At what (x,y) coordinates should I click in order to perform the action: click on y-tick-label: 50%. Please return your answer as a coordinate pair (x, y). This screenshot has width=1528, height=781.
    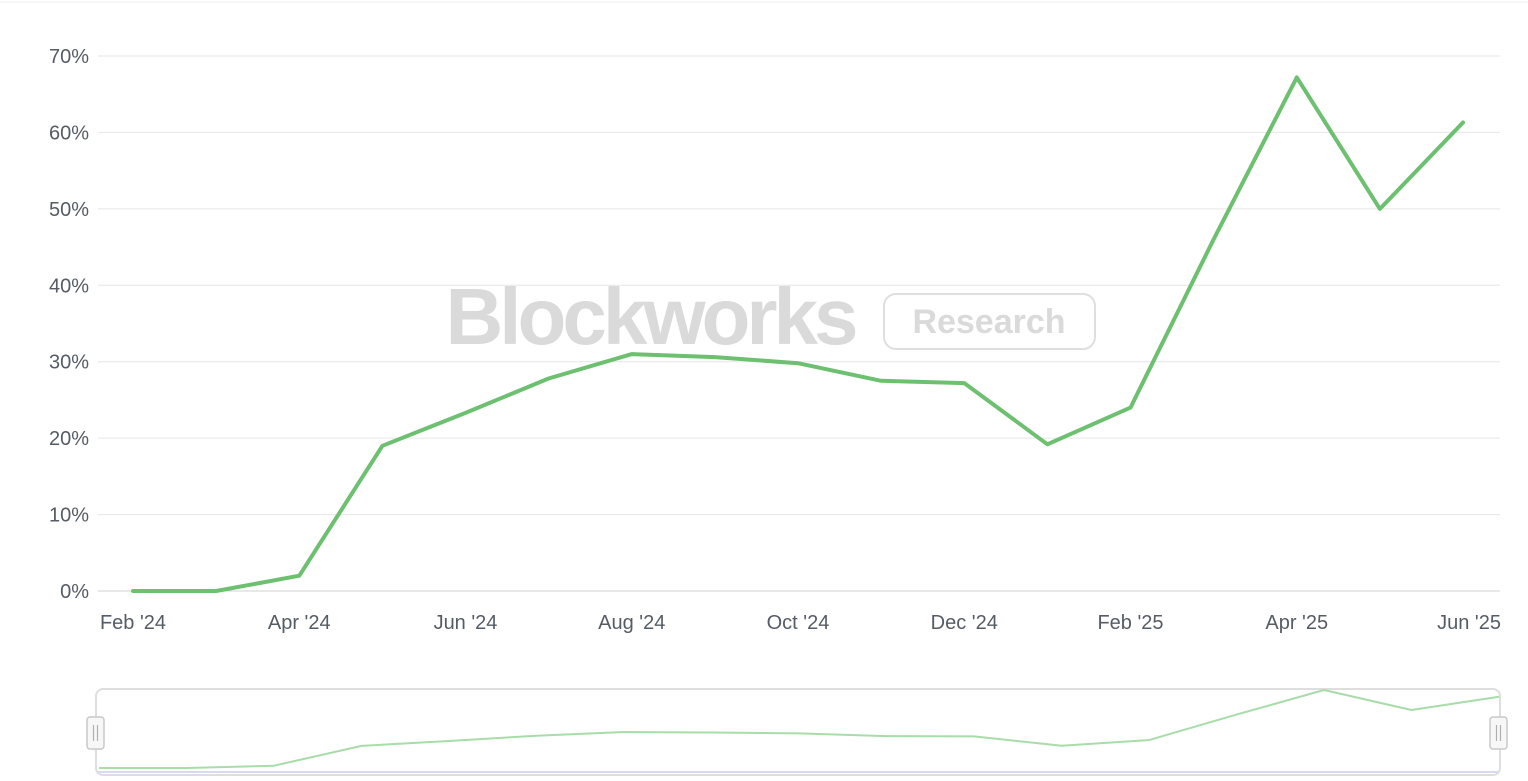
    Looking at the image, I should click on (69, 210).